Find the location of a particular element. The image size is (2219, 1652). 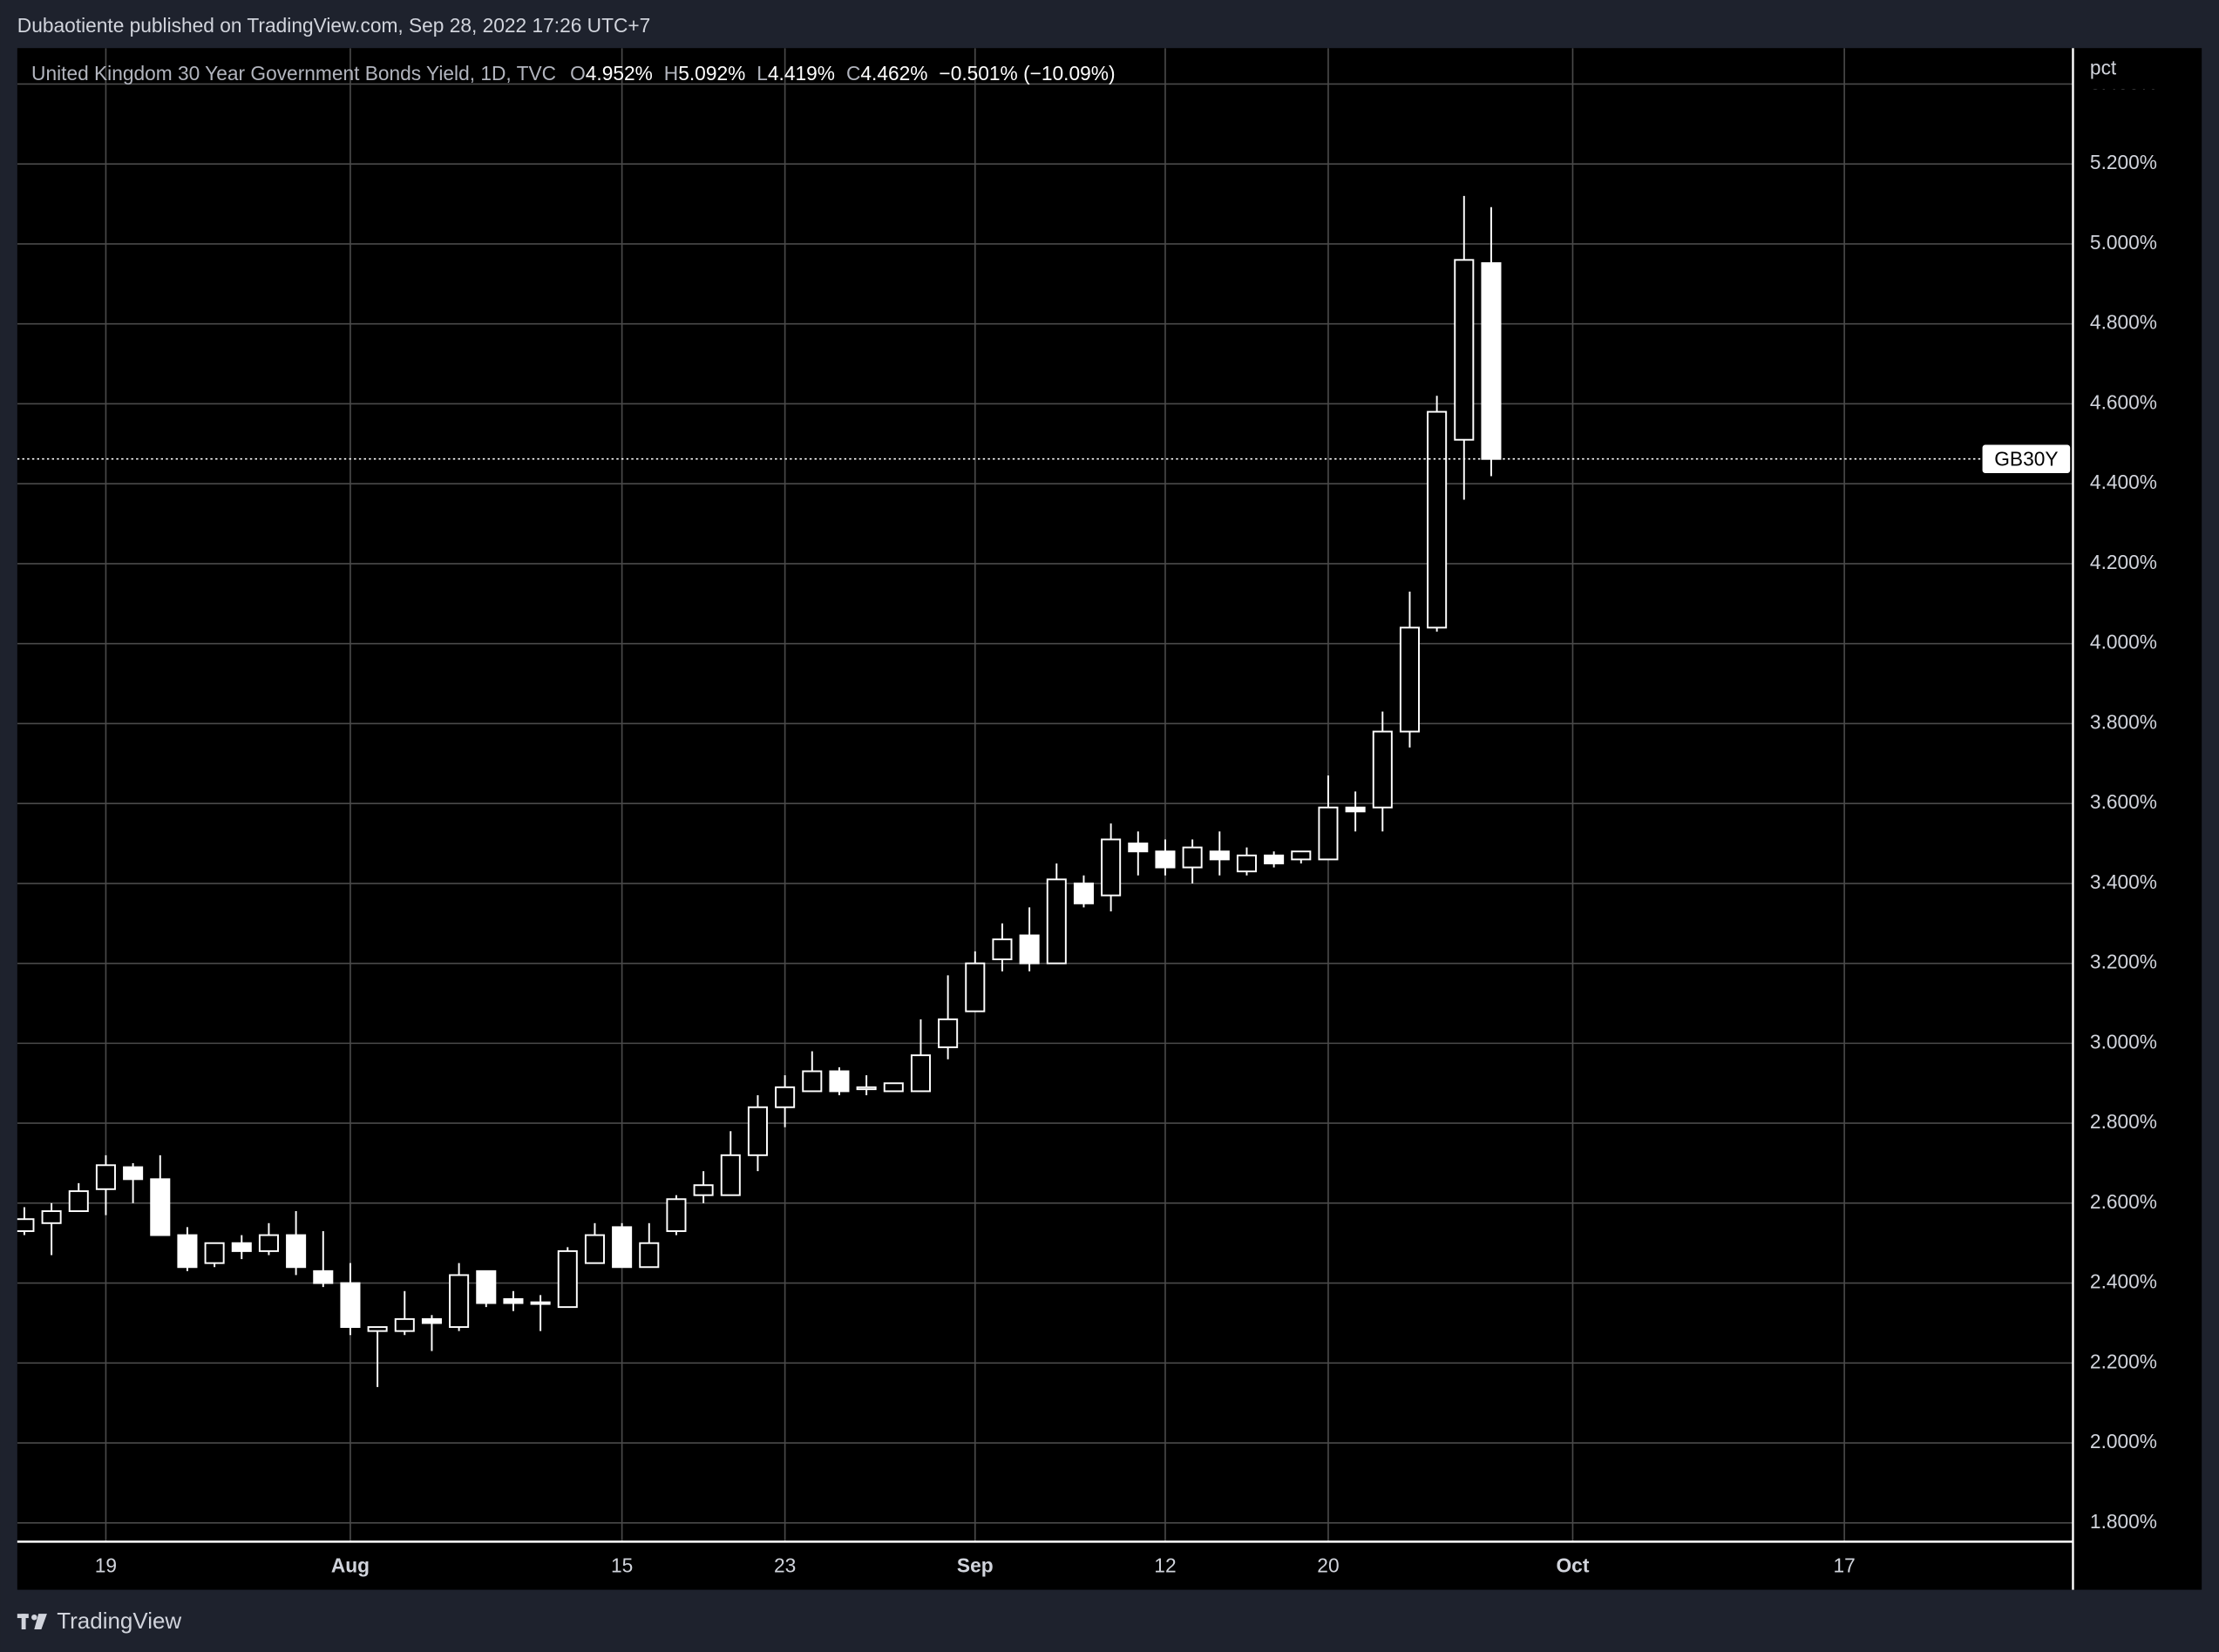

footer-logo is located at coordinates (32, 1622).